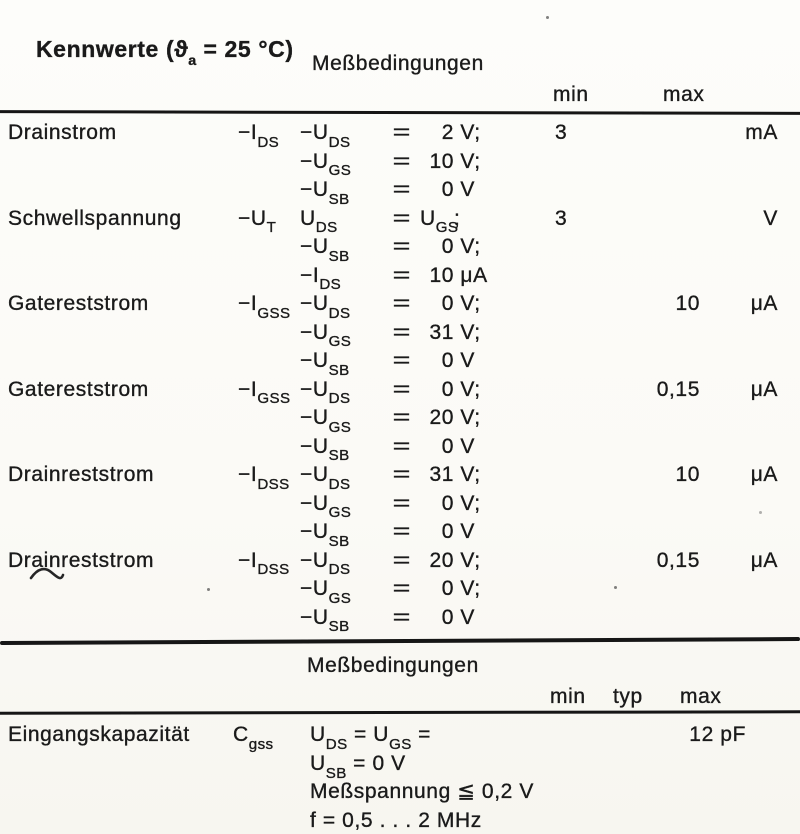 The width and height of the screenshot is (800, 834). I want to click on page-title: Kennwerte (ϑa = 25 °C), so click(151, 49).